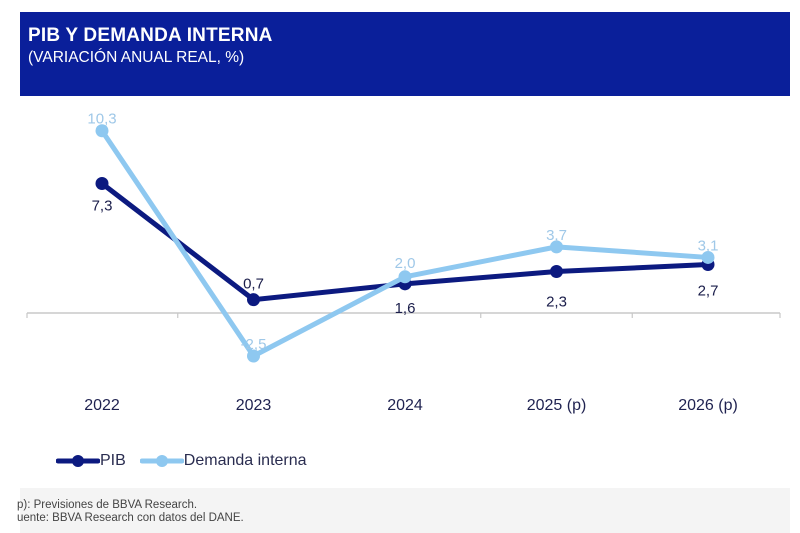 The width and height of the screenshot is (800, 533). Describe the element at coordinates (161, 461) in the screenshot. I see `legend-marker-demanda` at that location.